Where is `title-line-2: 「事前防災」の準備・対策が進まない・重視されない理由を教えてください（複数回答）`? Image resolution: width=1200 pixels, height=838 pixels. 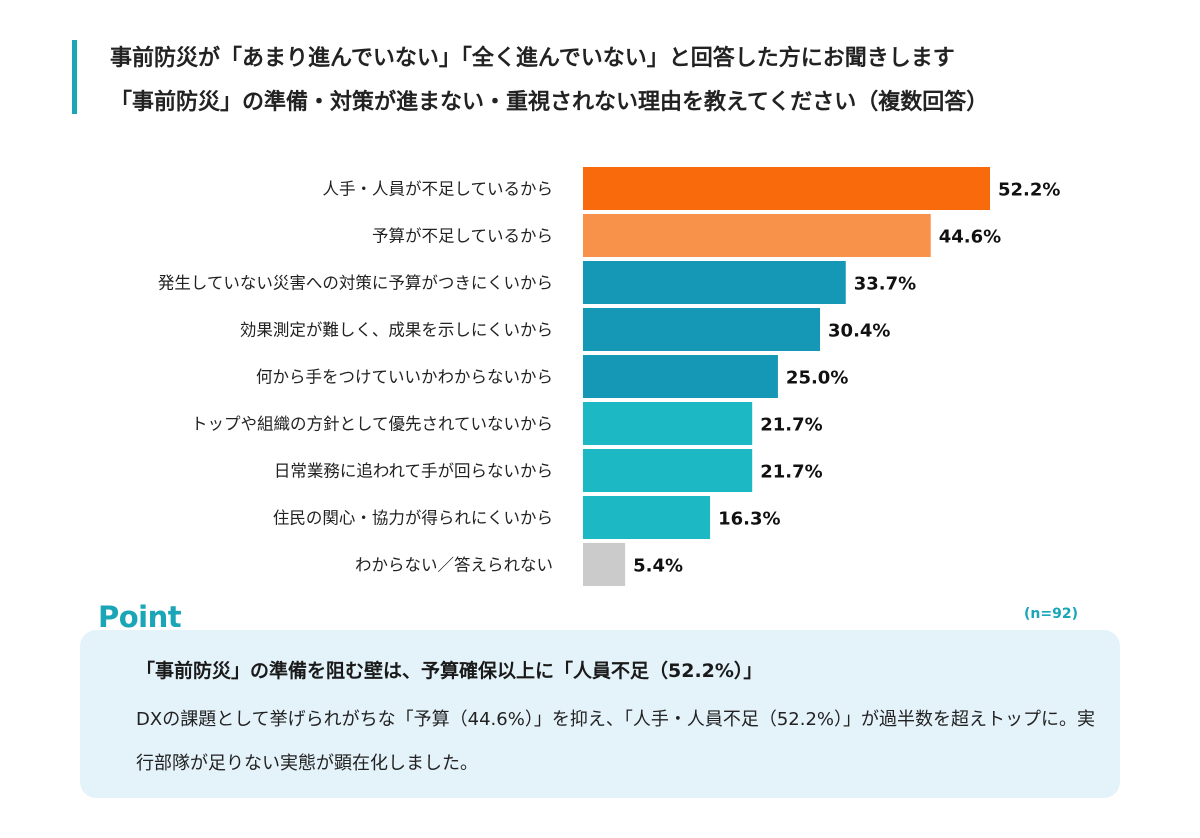 title-line-2: 「事前防災」の準備・対策が進まない・重視されない理由を教えてください（複数回答） is located at coordinates (549, 102).